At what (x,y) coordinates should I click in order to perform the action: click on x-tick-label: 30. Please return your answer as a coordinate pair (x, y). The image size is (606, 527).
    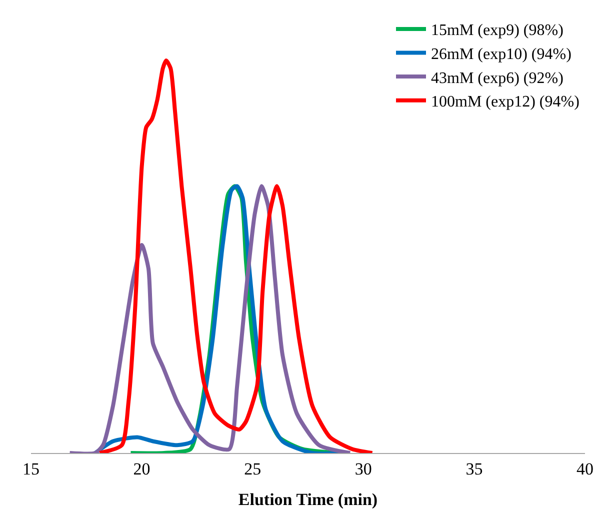
    Looking at the image, I should click on (363, 468).